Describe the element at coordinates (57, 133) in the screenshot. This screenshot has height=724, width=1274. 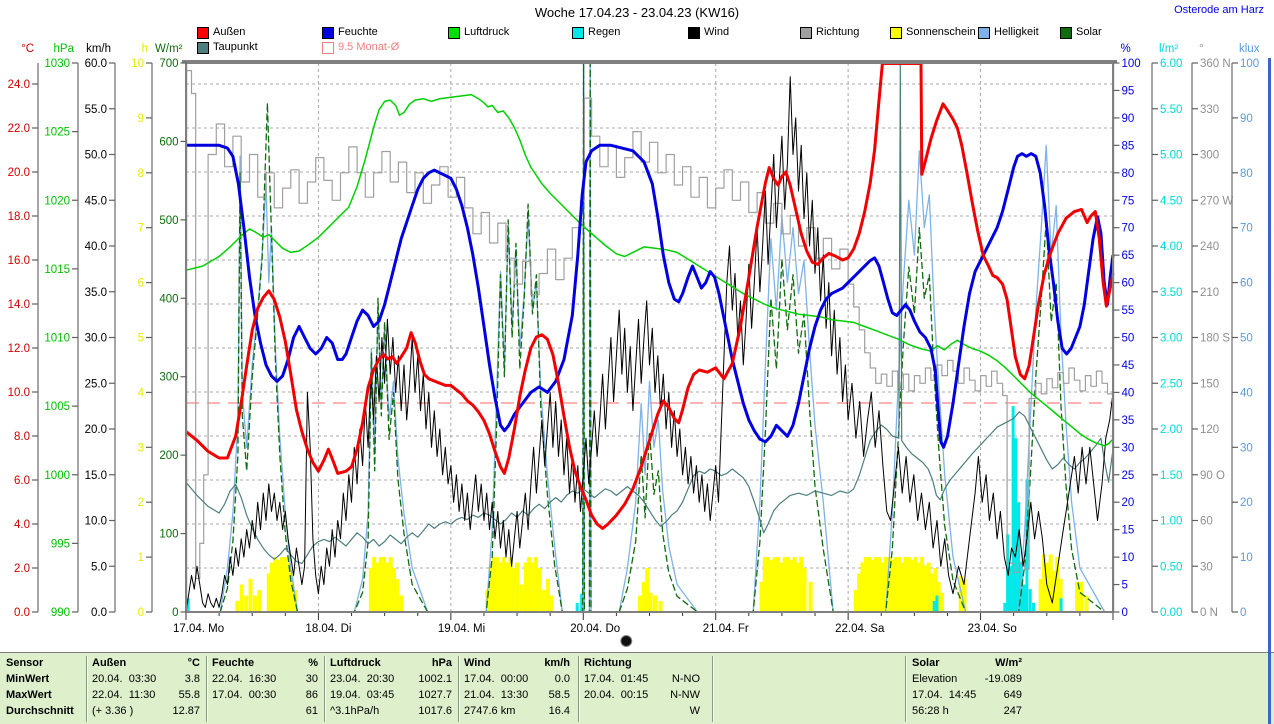
I see `svg-text: 1025` at that location.